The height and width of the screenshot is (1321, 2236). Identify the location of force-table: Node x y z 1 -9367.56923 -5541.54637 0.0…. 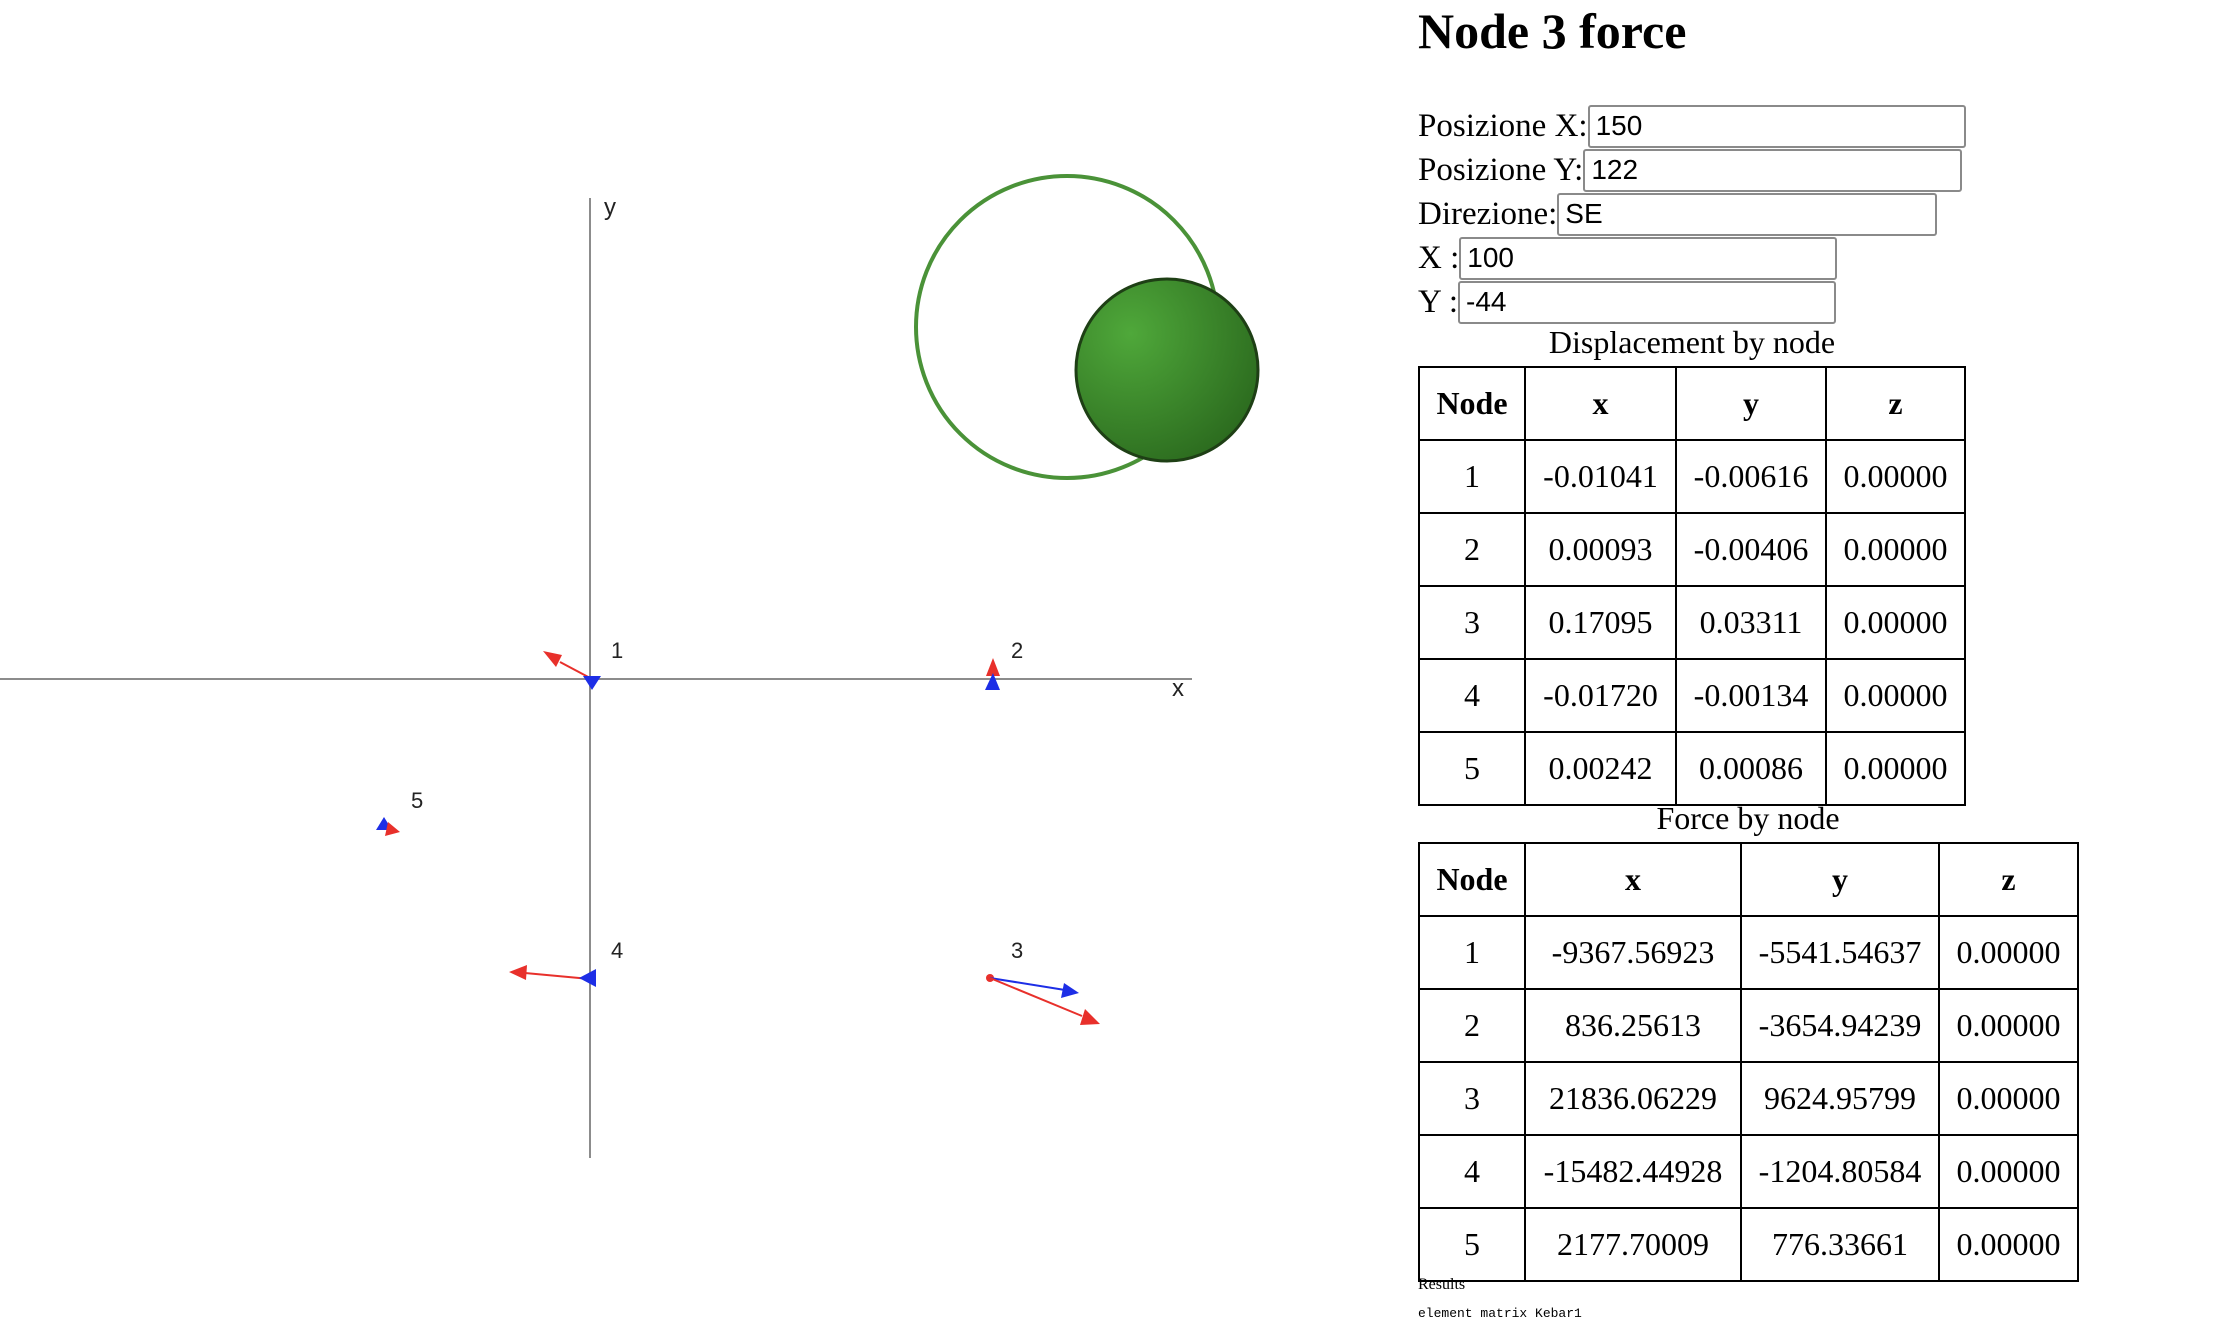
(1748, 1062).